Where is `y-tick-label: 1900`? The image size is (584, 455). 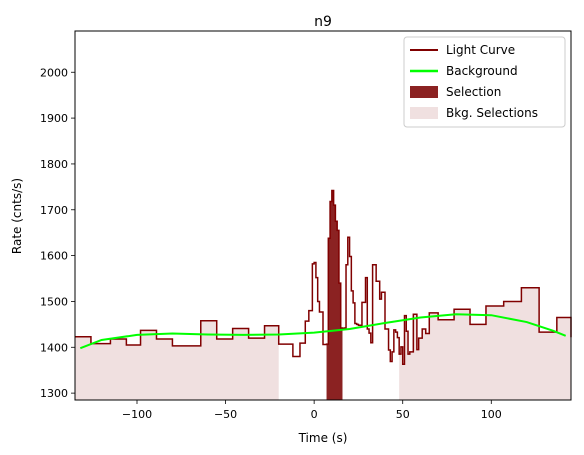
y-tick-label: 1900 is located at coordinates (54, 118).